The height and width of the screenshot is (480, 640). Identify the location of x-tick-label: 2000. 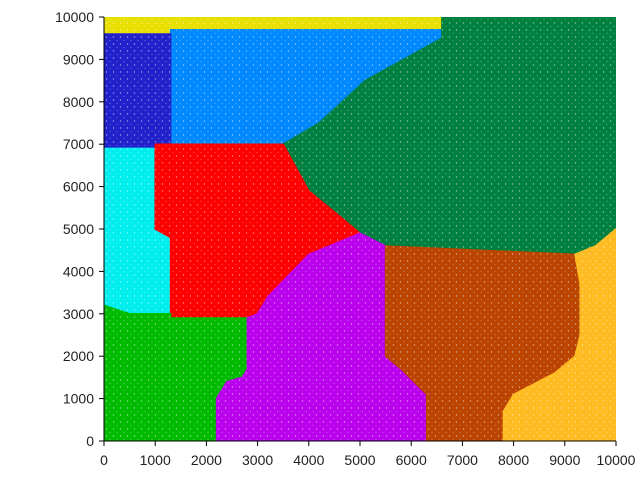
(206, 460).